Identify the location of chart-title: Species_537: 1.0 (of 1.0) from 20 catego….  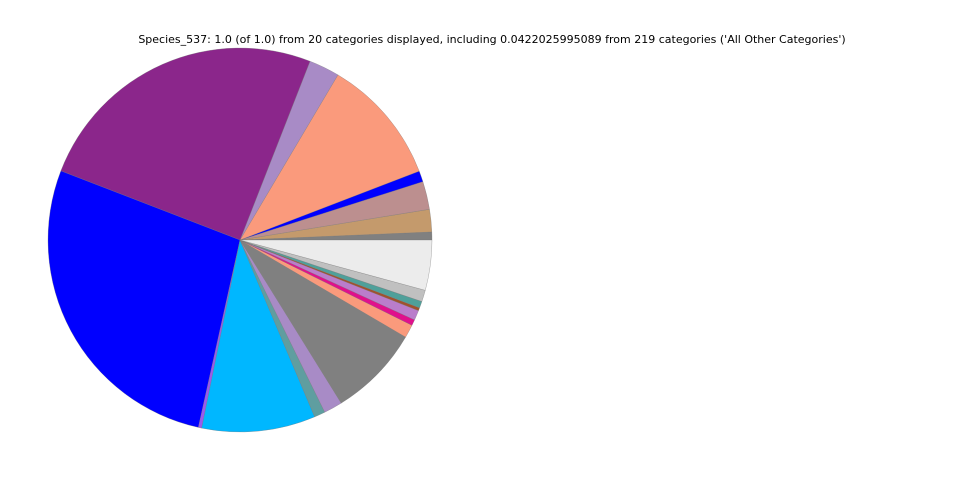
(491, 39).